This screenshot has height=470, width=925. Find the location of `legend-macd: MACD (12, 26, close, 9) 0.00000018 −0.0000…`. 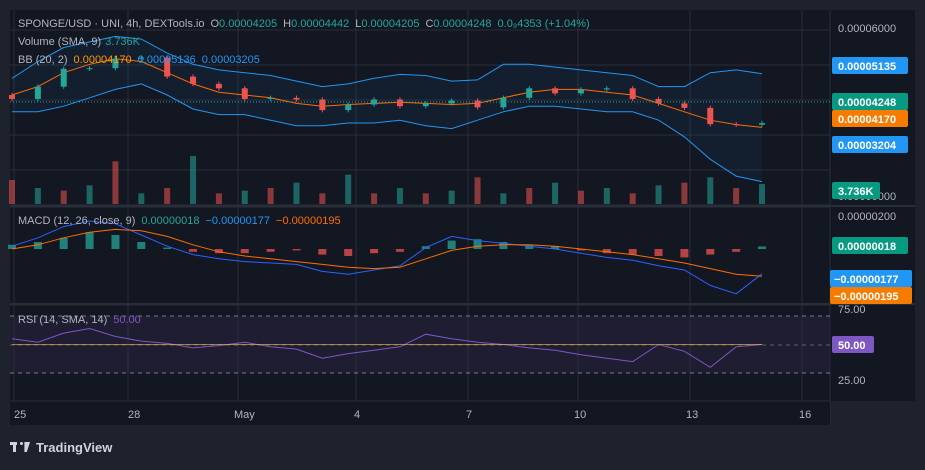

legend-macd: MACD (12, 26, close, 9) 0.00000018 −0.0000… is located at coordinates (179, 221).